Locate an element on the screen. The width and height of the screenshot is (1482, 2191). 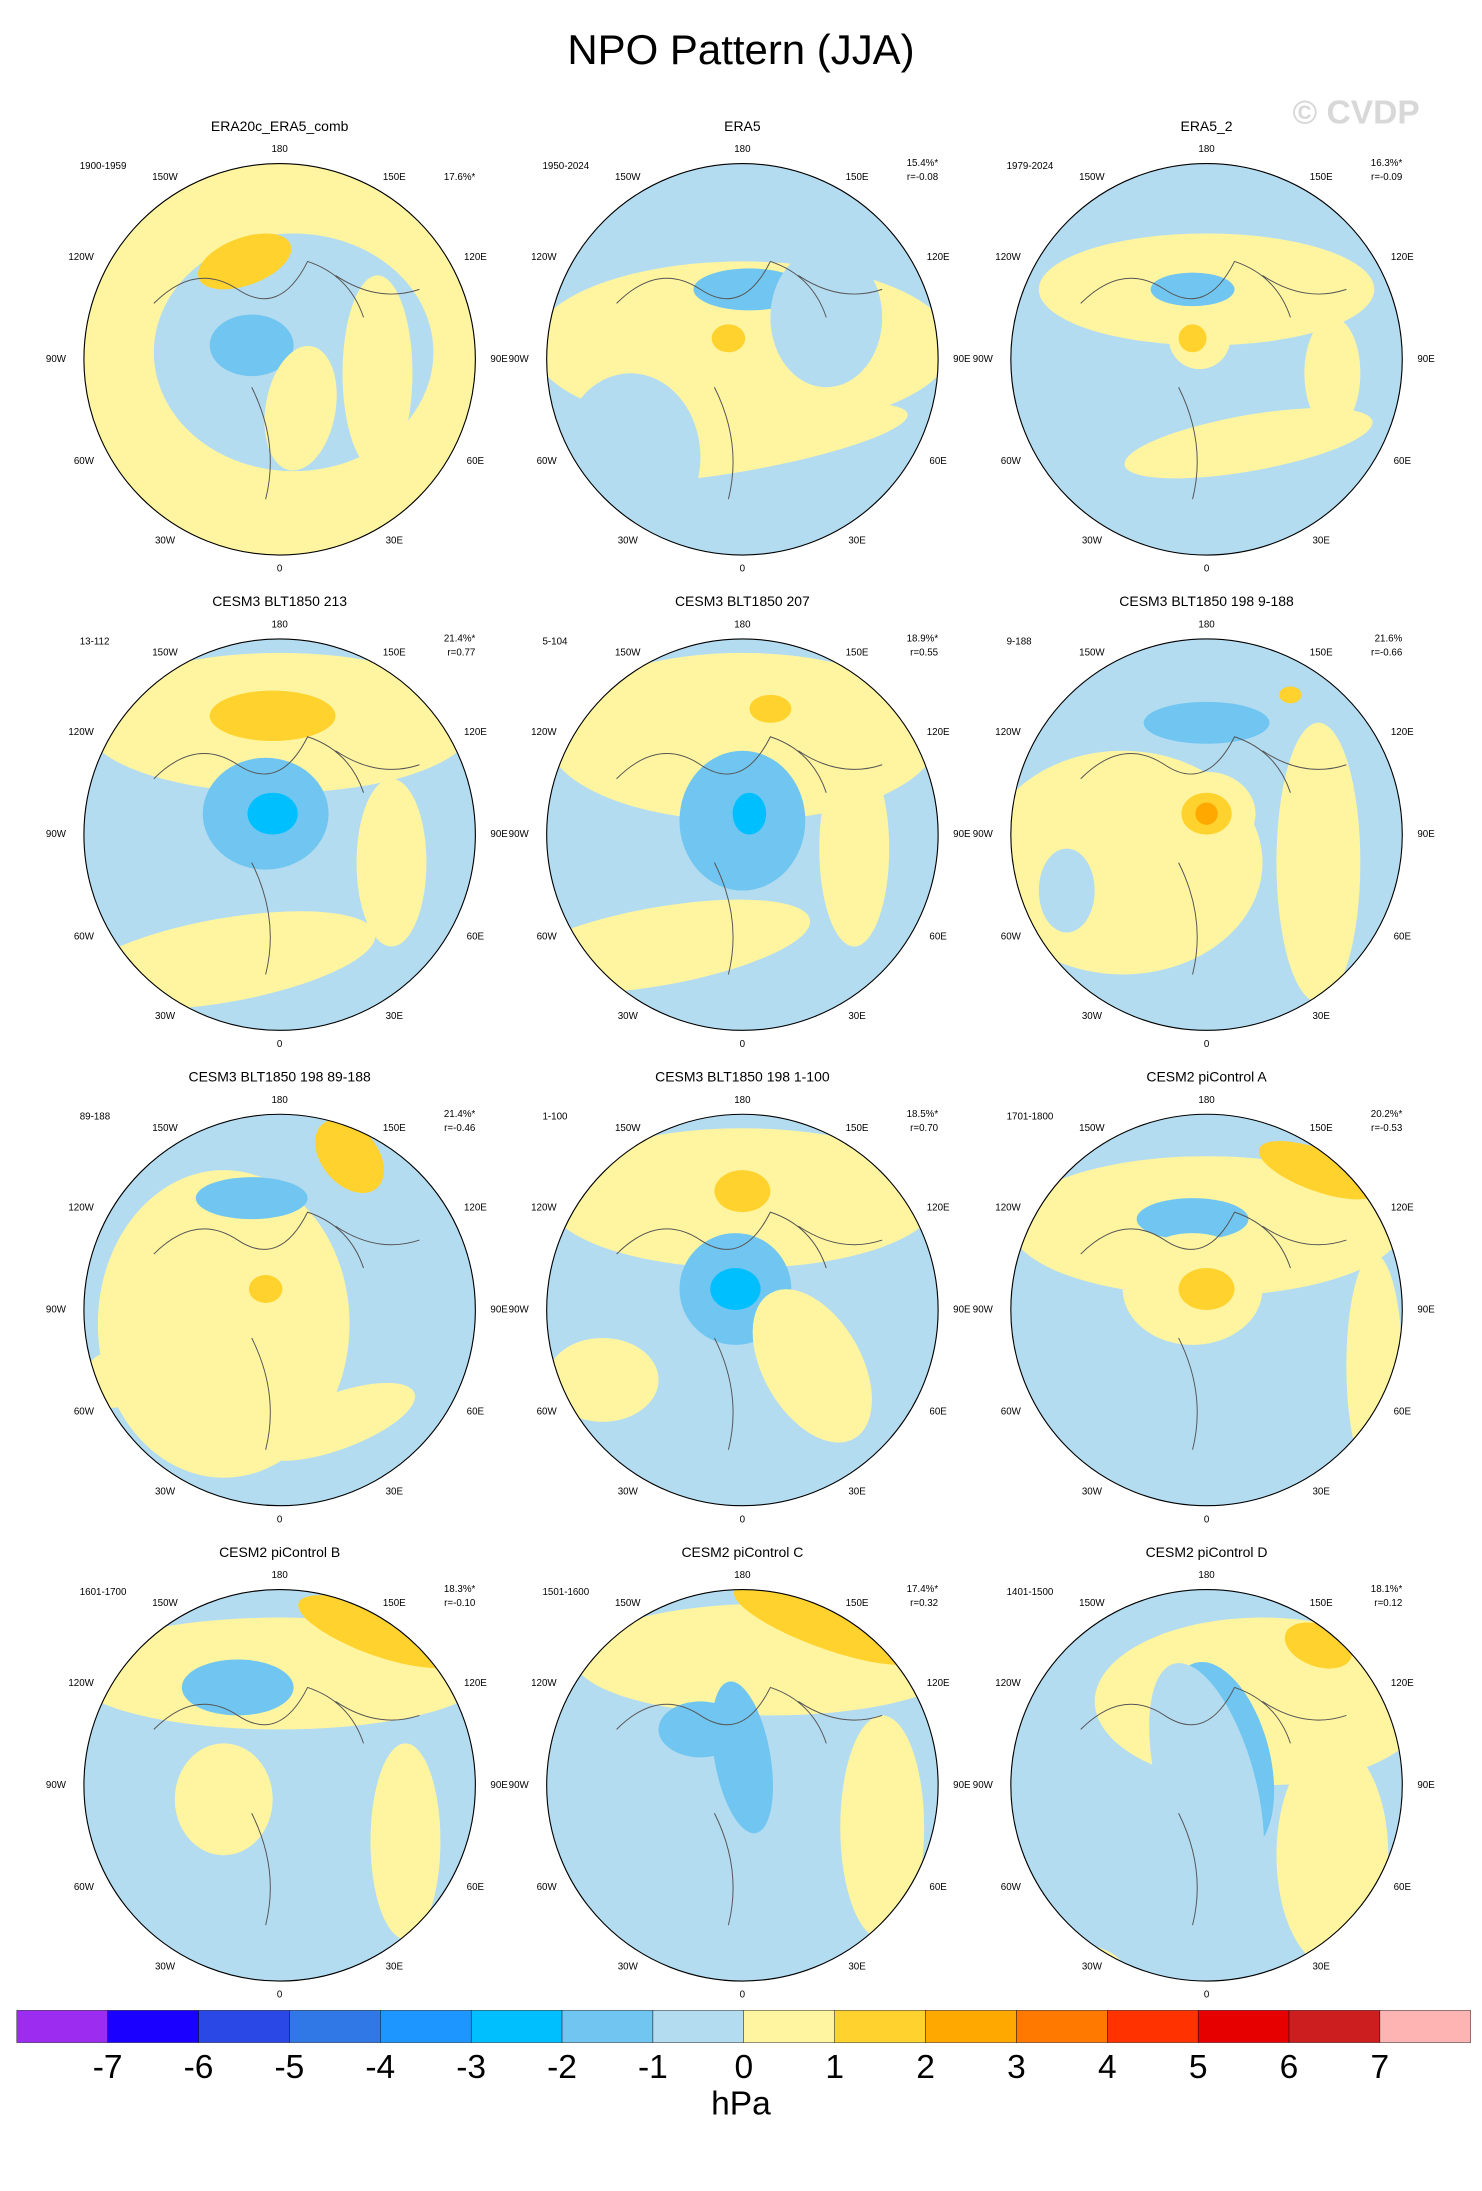
variance-label: 21.4%* is located at coordinates (460, 1114).